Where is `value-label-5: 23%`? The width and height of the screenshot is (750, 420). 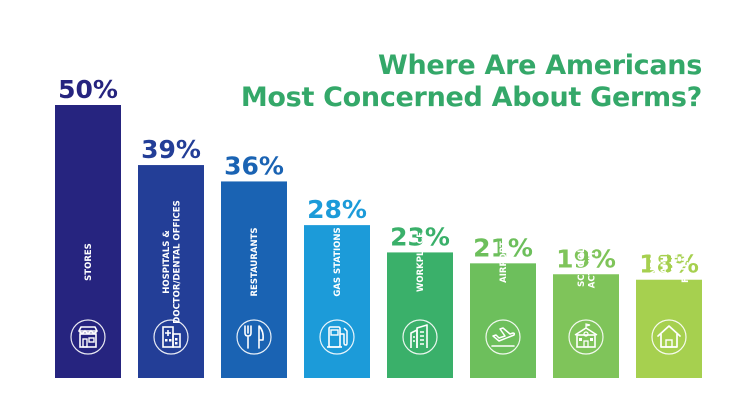 value-label-5: 23% is located at coordinates (420, 236).